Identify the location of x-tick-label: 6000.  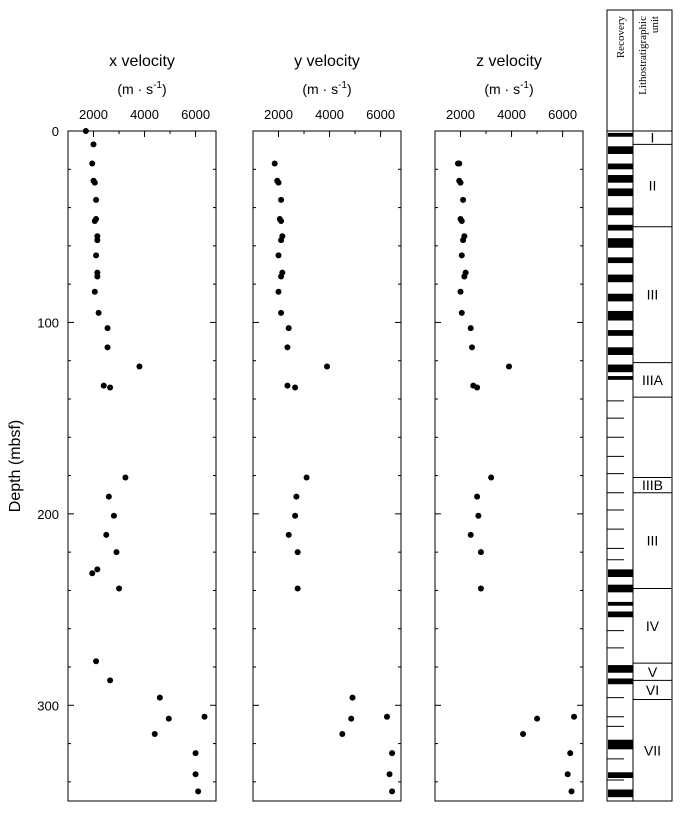
(380, 114).